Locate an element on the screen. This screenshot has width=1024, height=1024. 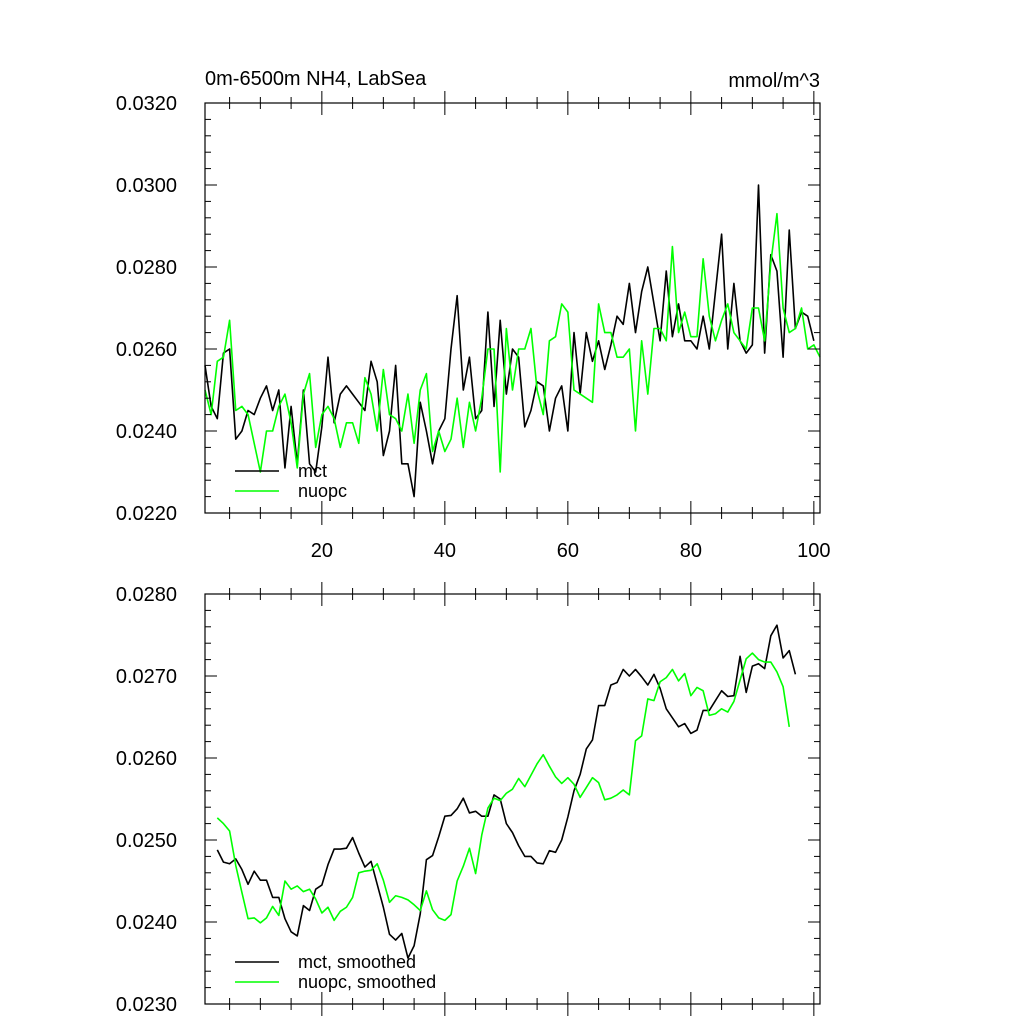
y-tick-label: 0.0230 is located at coordinates (146, 1005).